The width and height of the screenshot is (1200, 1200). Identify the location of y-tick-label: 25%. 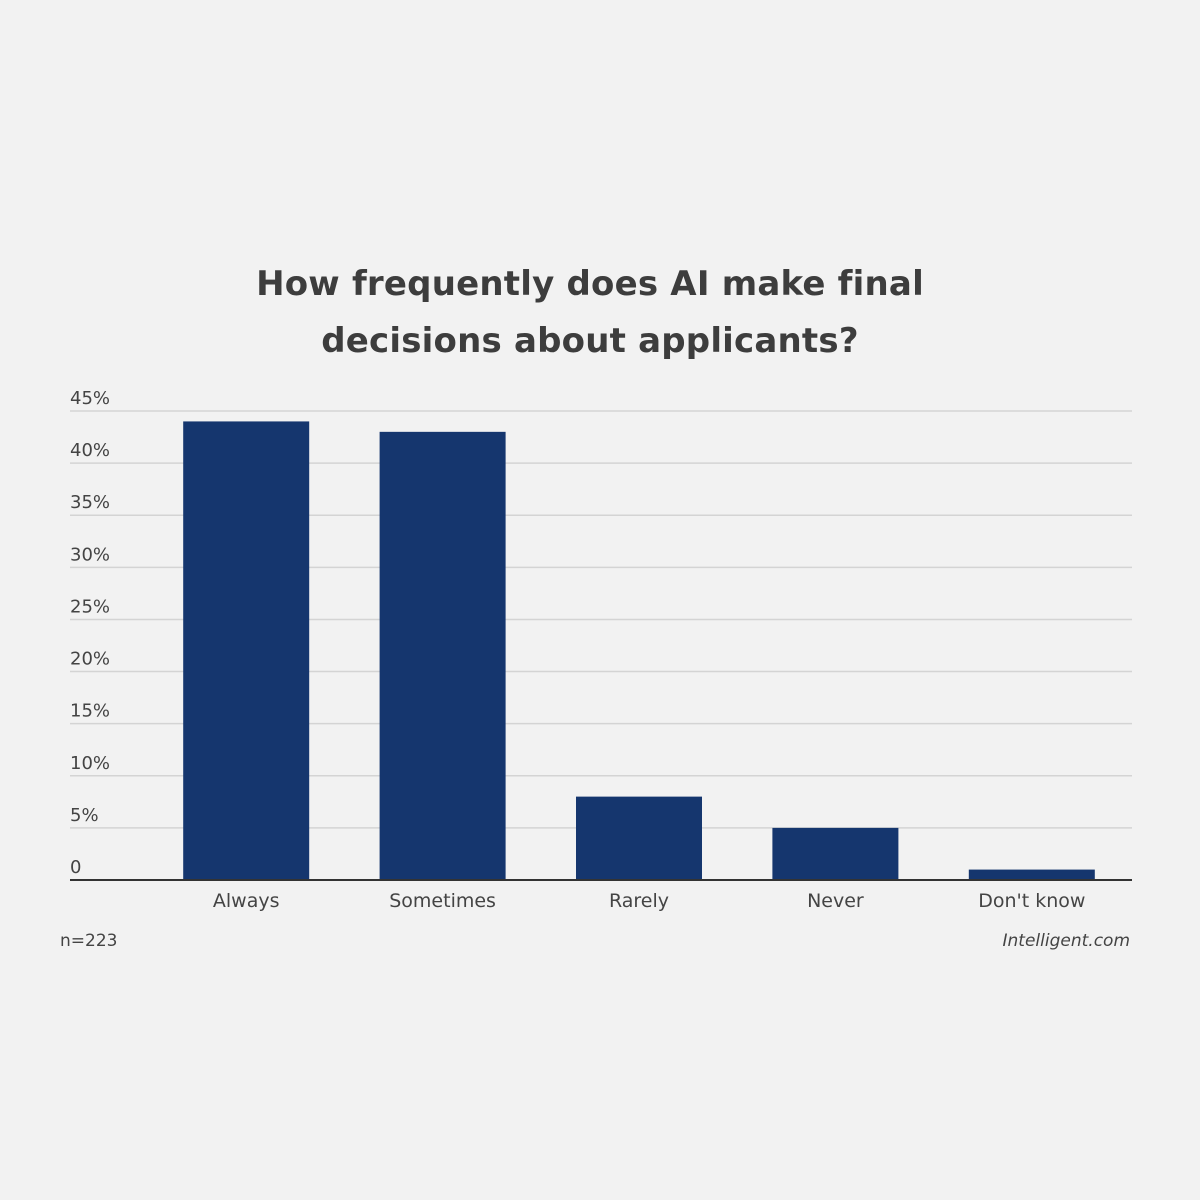
(90, 606).